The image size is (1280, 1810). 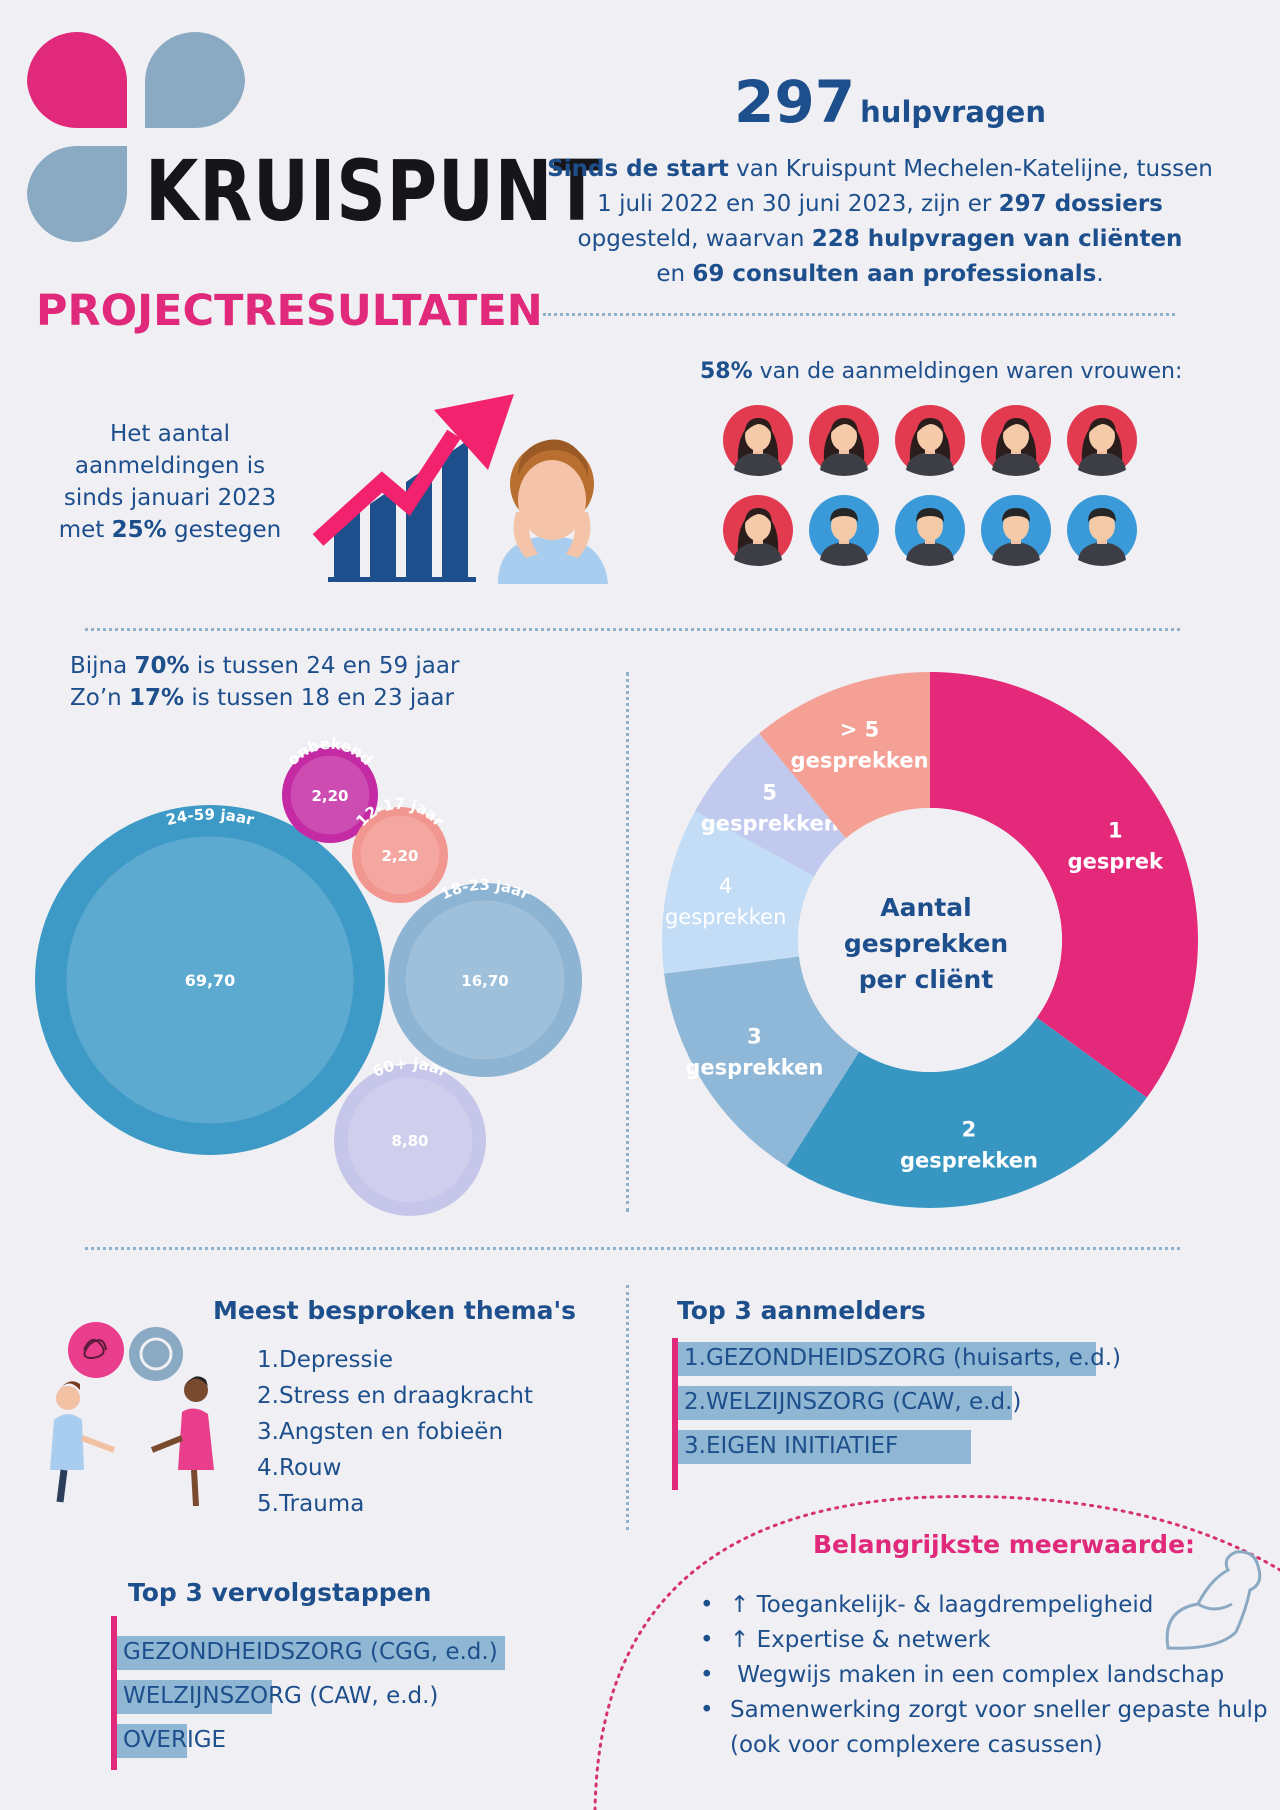 What do you see at coordinates (902, 1358) in the screenshot?
I see `ranking-bar-label: 1.GEZONDHEIDSZORG (huisarts, e.d.)` at bounding box center [902, 1358].